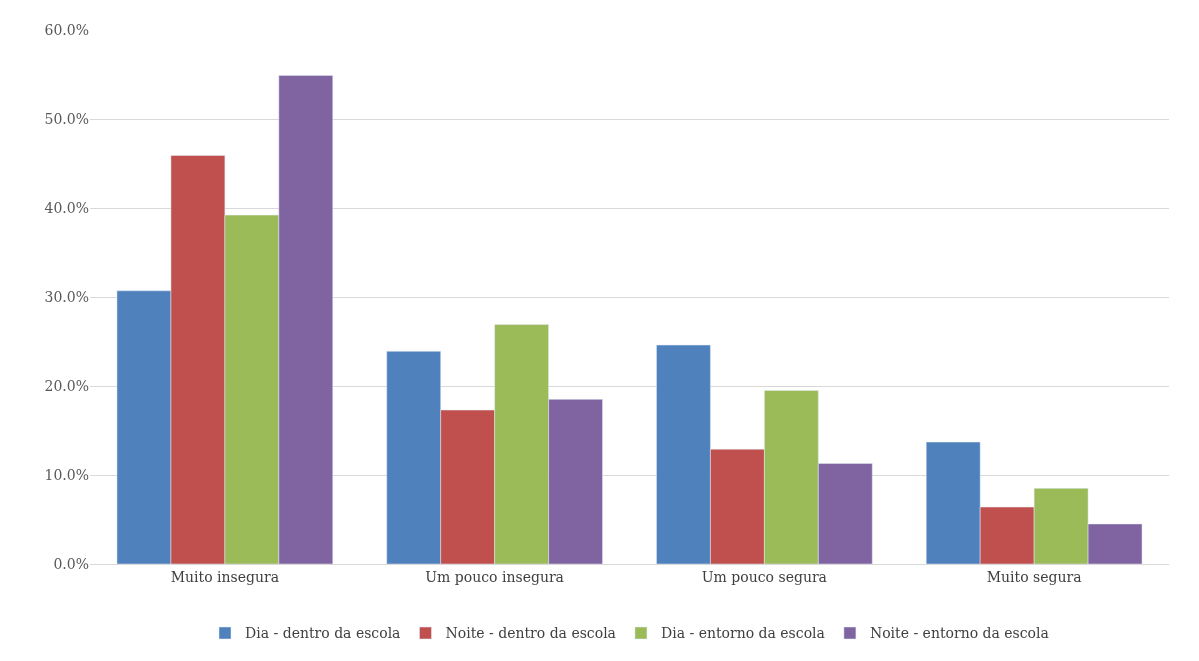 The height and width of the screenshot is (661, 1199). Describe the element at coordinates (225, 576) in the screenshot. I see `x-tick-label: Muito insegura` at that location.